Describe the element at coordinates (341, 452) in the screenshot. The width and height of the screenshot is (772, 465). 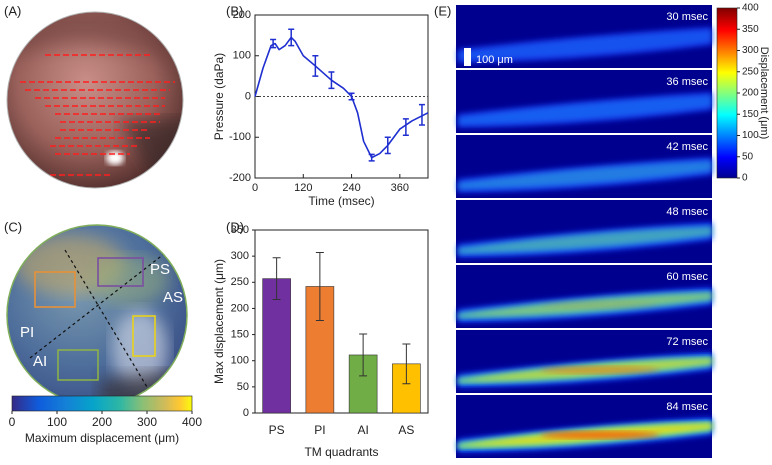
I see `x-axis-label: TM quadrants` at that location.